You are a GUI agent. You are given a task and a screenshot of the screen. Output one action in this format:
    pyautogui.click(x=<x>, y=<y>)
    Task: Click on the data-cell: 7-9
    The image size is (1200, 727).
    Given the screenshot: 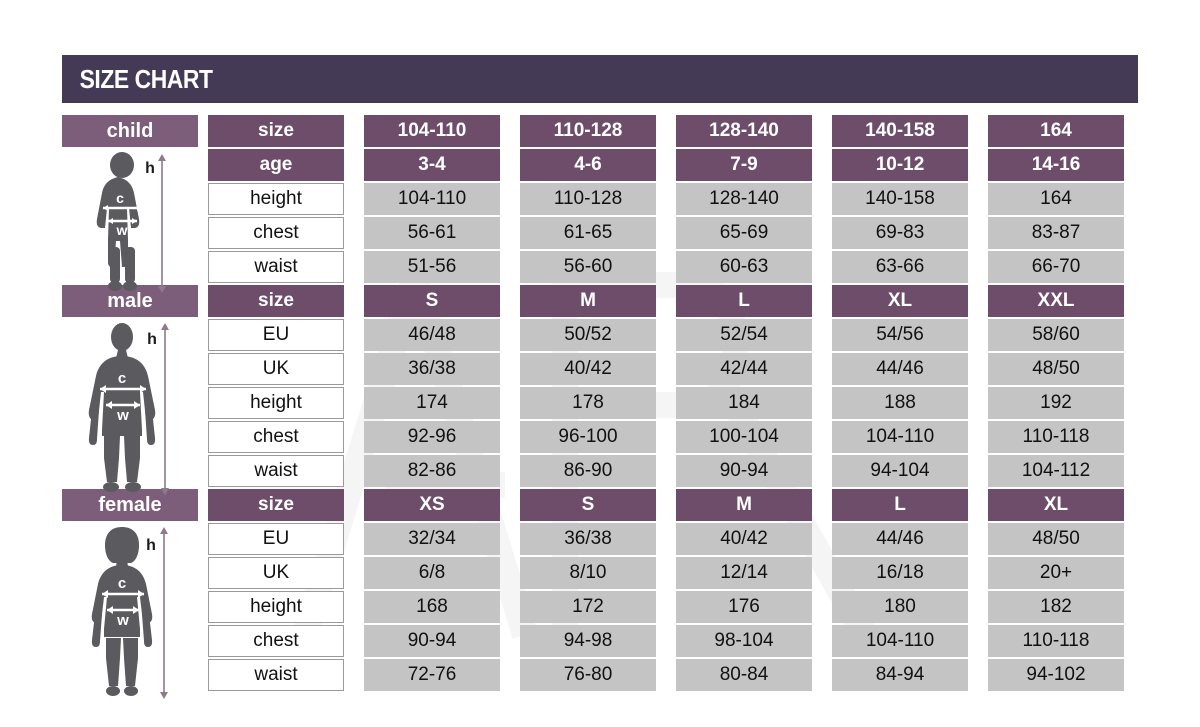 What is the action you would take?
    pyautogui.click(x=744, y=165)
    